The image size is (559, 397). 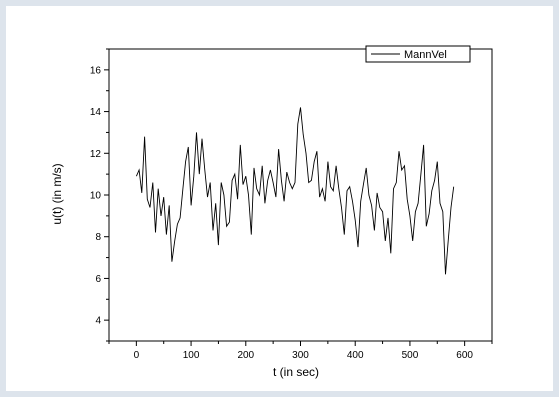 What do you see at coordinates (296, 372) in the screenshot?
I see `x-axis-label: t (in sec)` at bounding box center [296, 372].